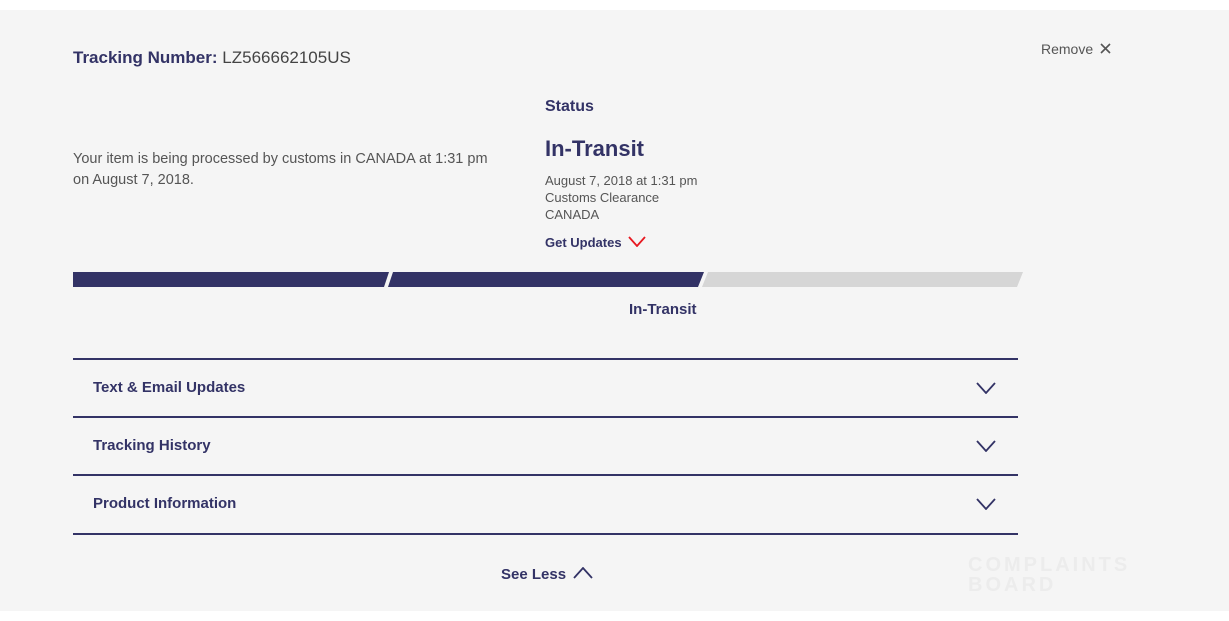 The width and height of the screenshot is (1229, 621). Describe the element at coordinates (286, 57) in the screenshot. I see `tracking-number-value: LZ566662105US` at that location.